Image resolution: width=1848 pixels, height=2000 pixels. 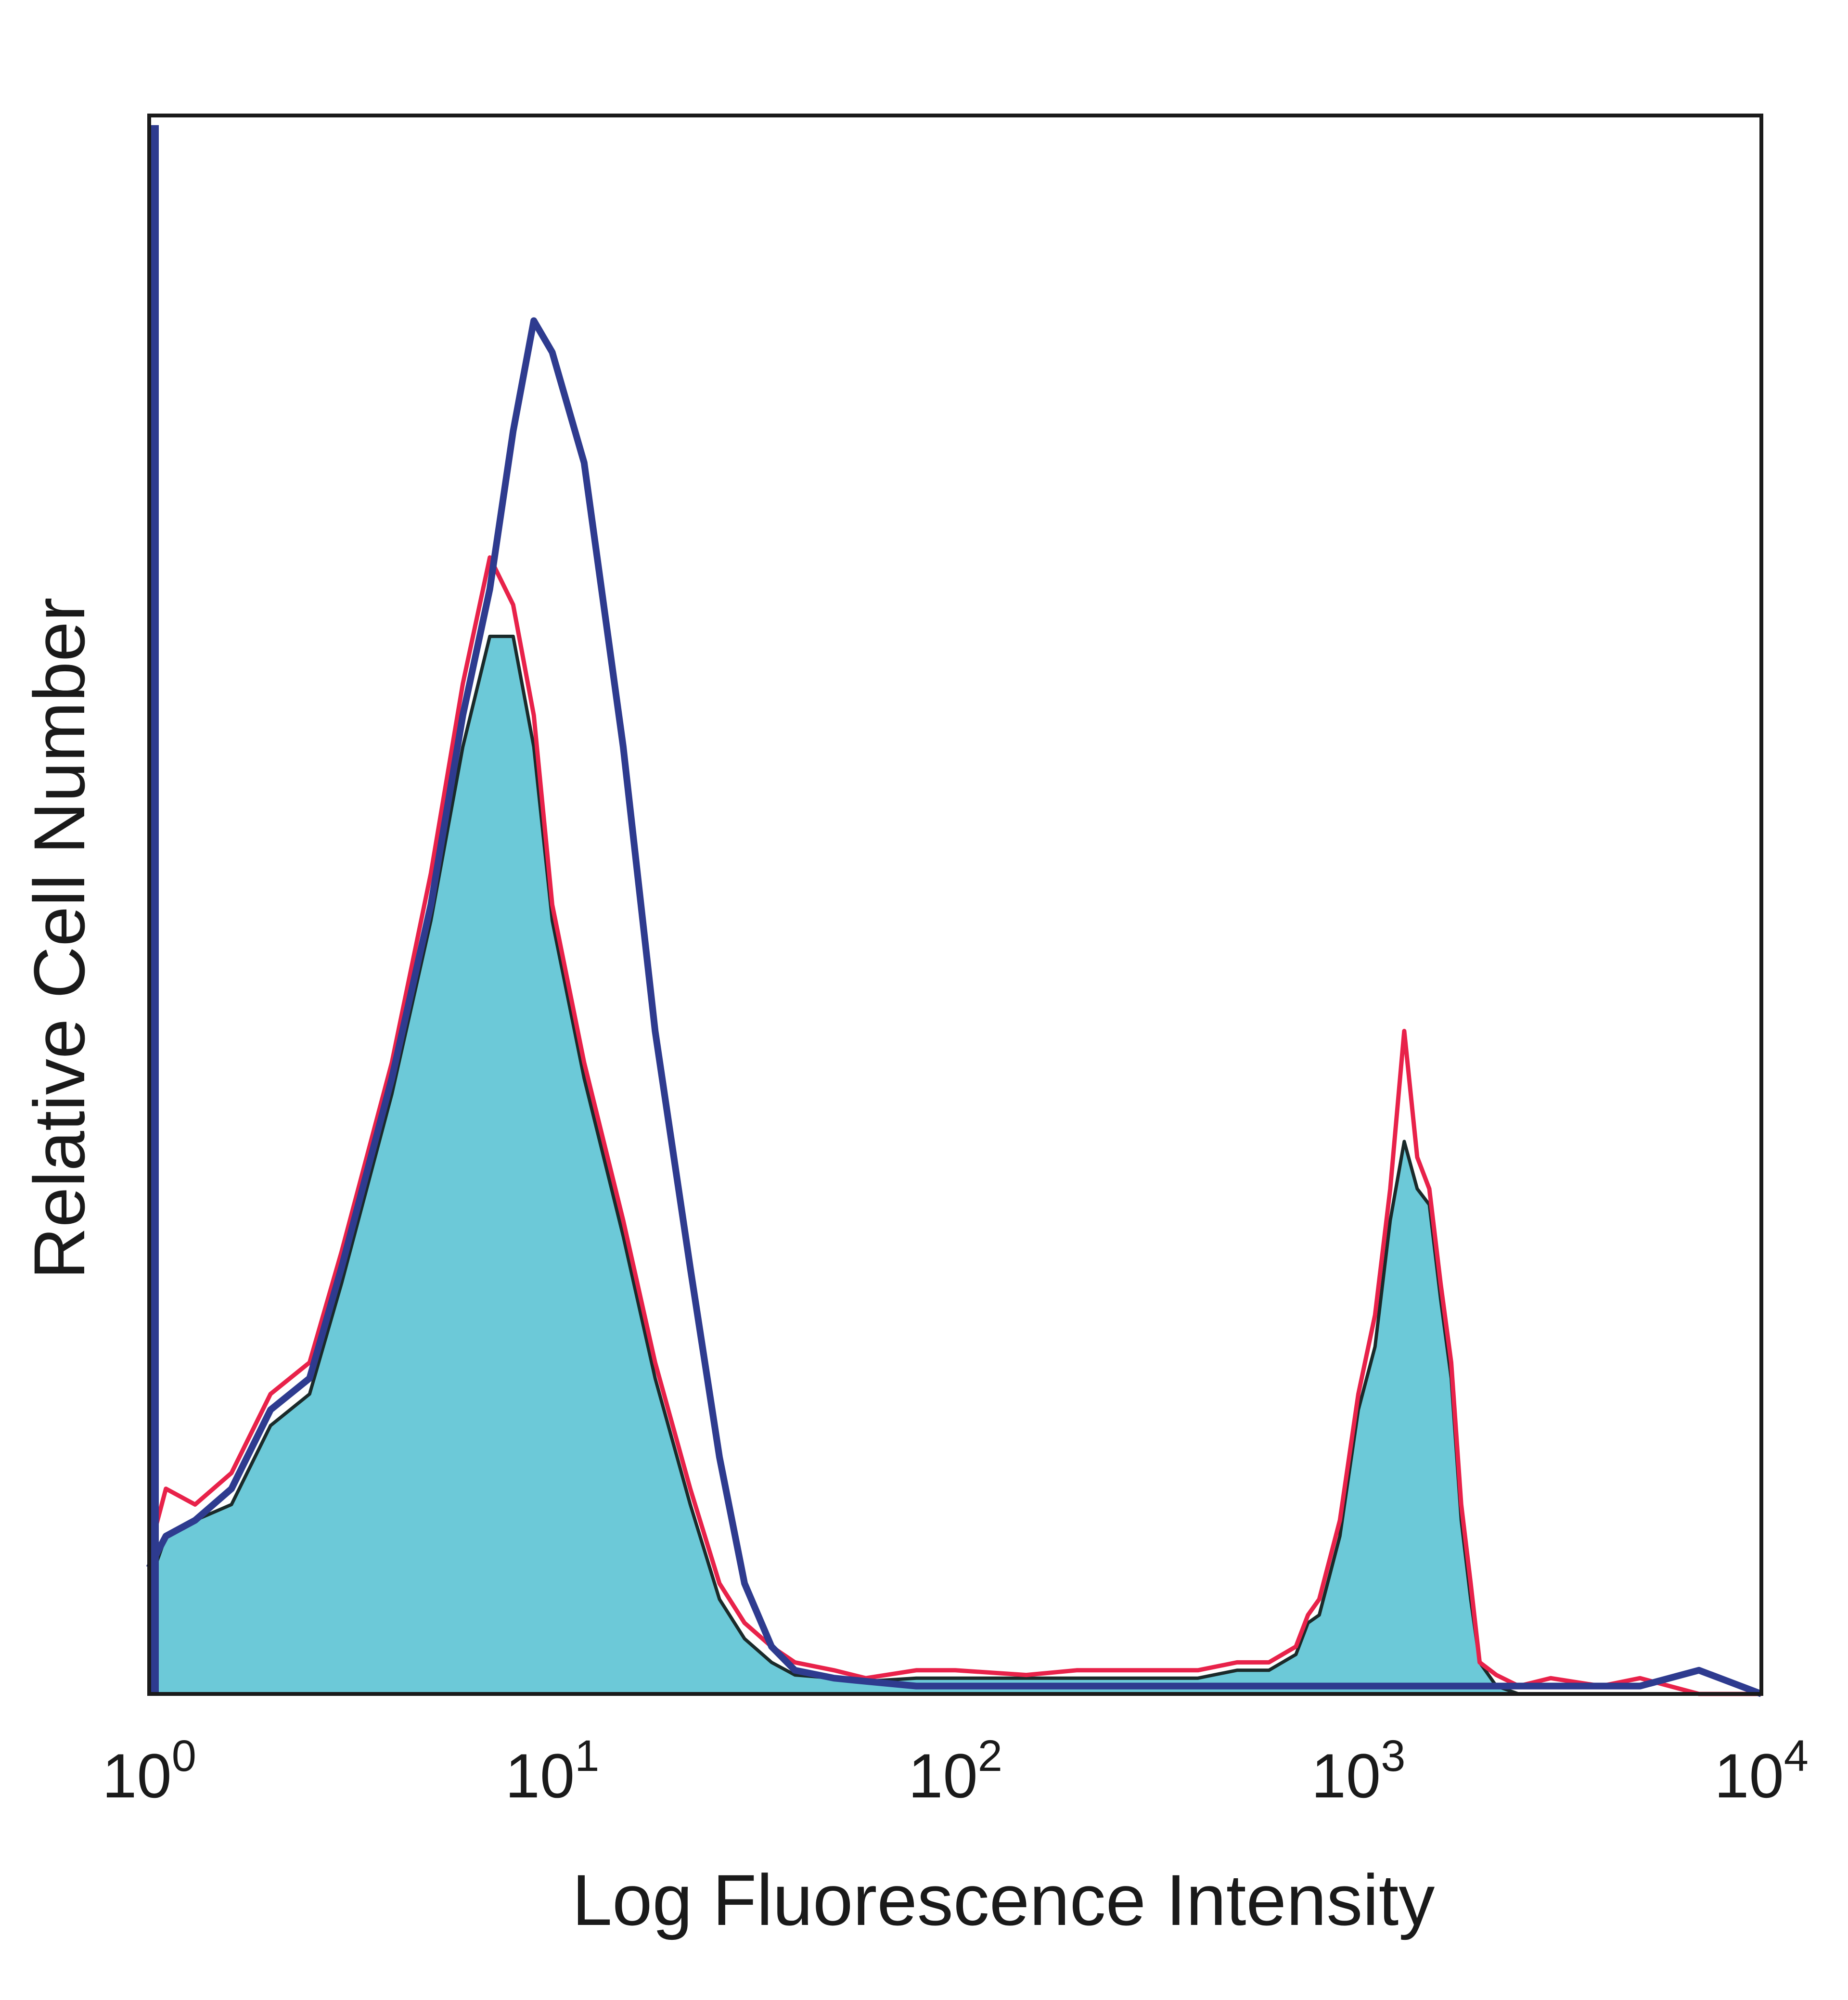 I want to click on x-tick-exponent: 0, so click(x=184, y=1756).